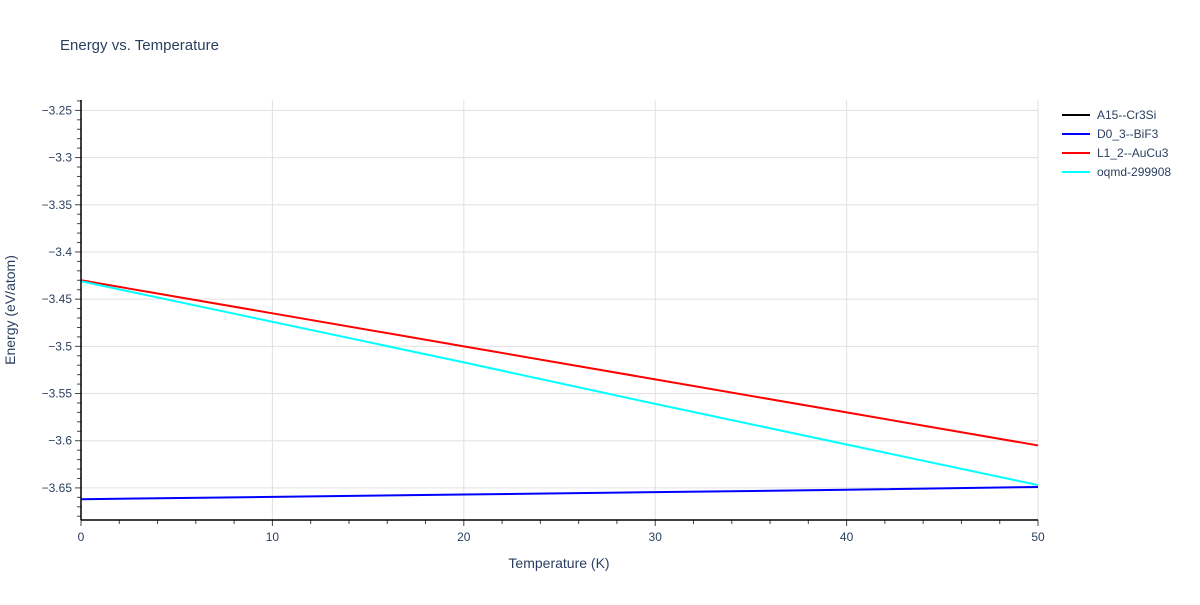 Image resolution: width=1200 pixels, height=605 pixels. What do you see at coordinates (60, 441) in the screenshot?
I see `y-tick-label: −3.6` at bounding box center [60, 441].